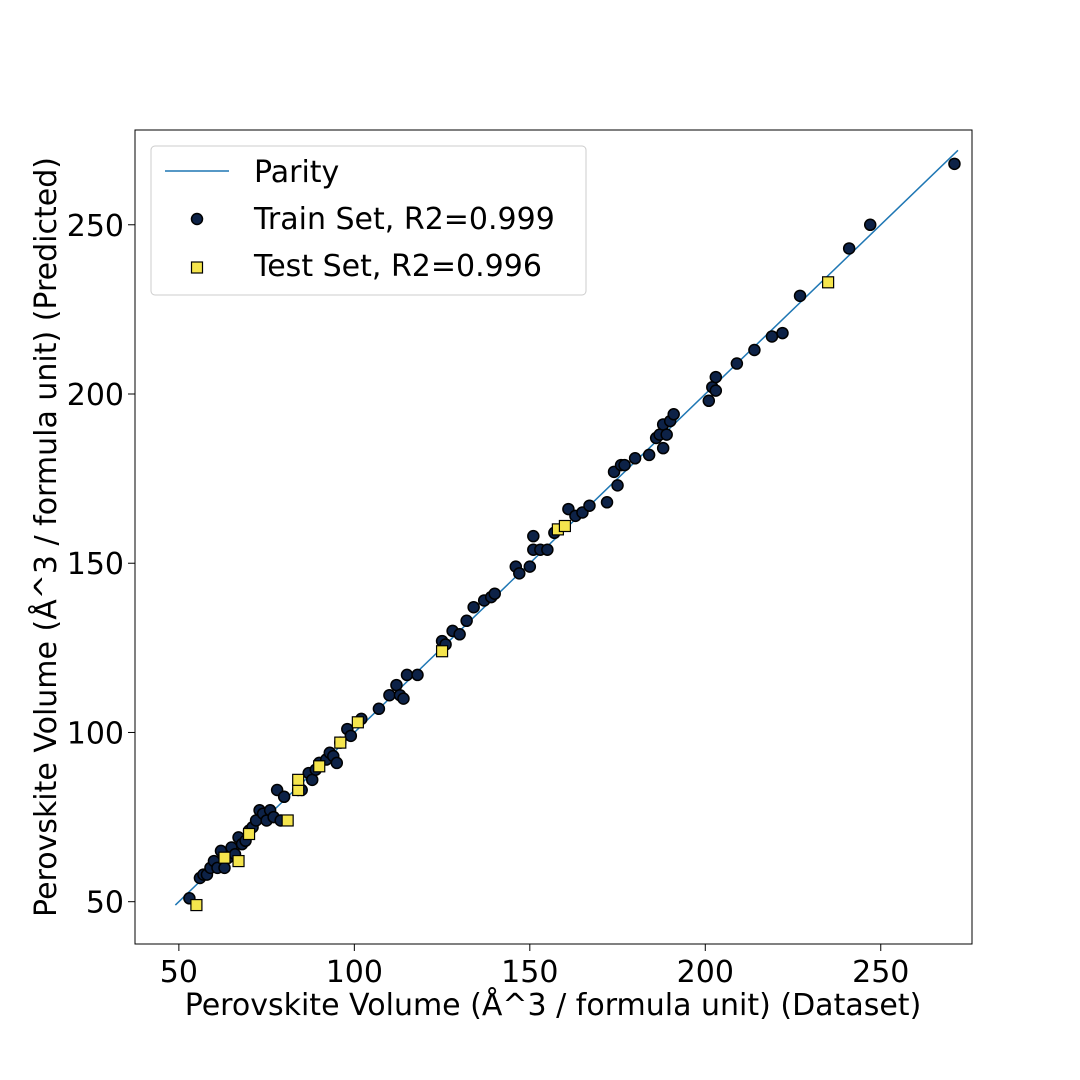 This screenshot has height=1080, width=1080. I want to click on y-tick-label: 200, so click(95, 395).